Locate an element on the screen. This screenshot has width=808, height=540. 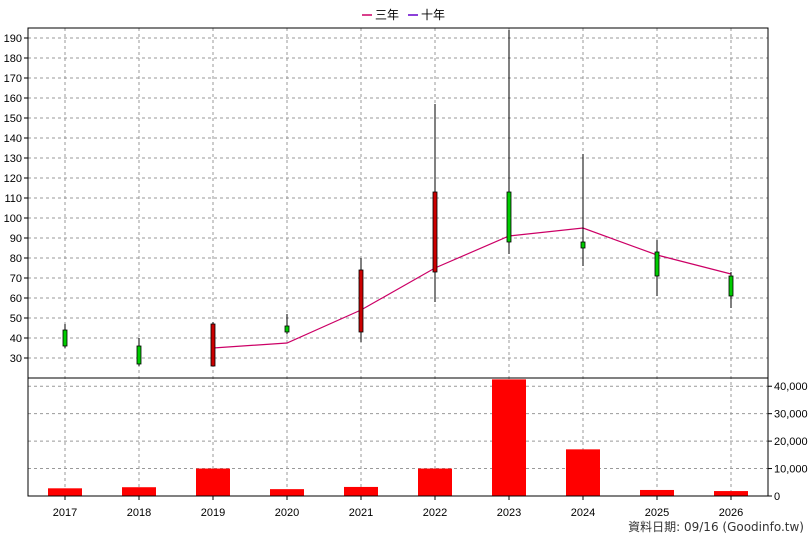
x-tick-label: 2021 is located at coordinates (361, 513).